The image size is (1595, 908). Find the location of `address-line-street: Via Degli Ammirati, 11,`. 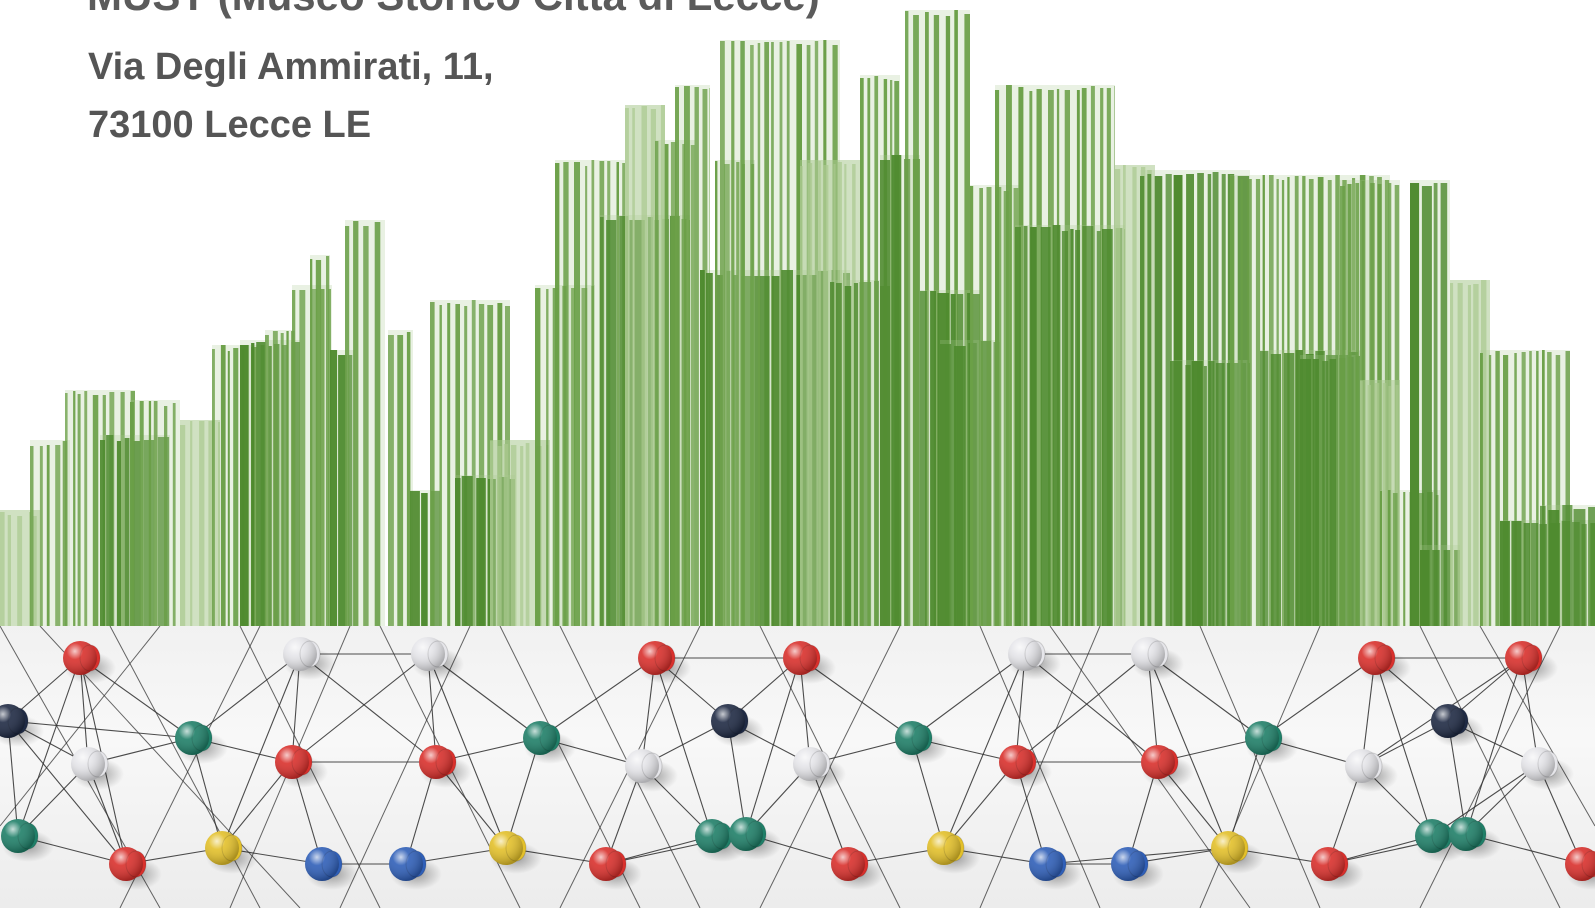

address-line-street: Via Degli Ammirati, 11, is located at coordinates (291, 67).